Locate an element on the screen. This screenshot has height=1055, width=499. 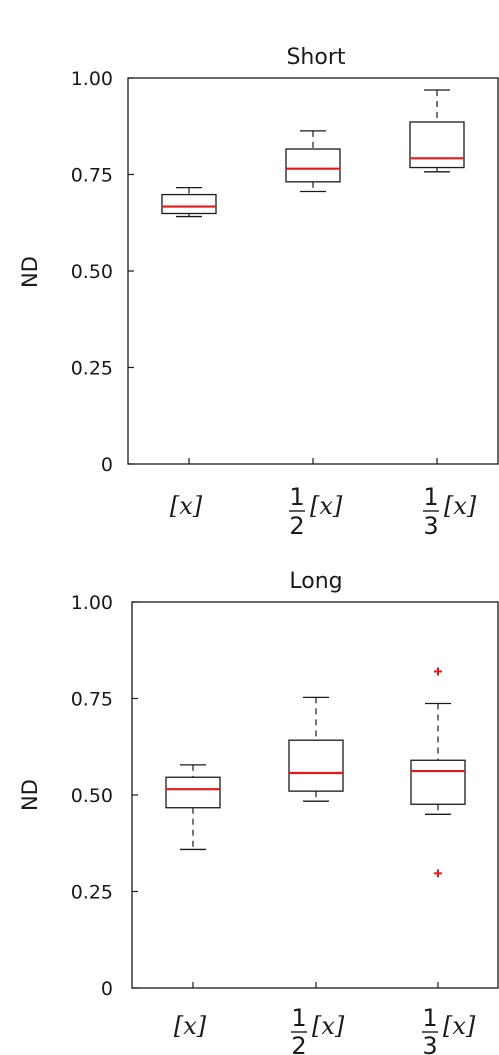
panel-title: Long is located at coordinates (315, 581).